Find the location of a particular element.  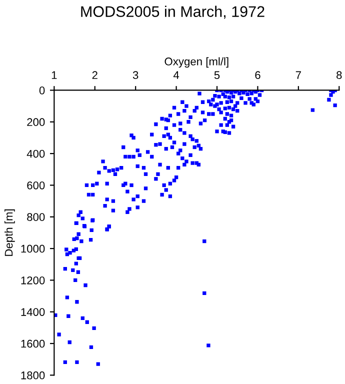

y-tick-label: 1000 is located at coordinates (33, 248).